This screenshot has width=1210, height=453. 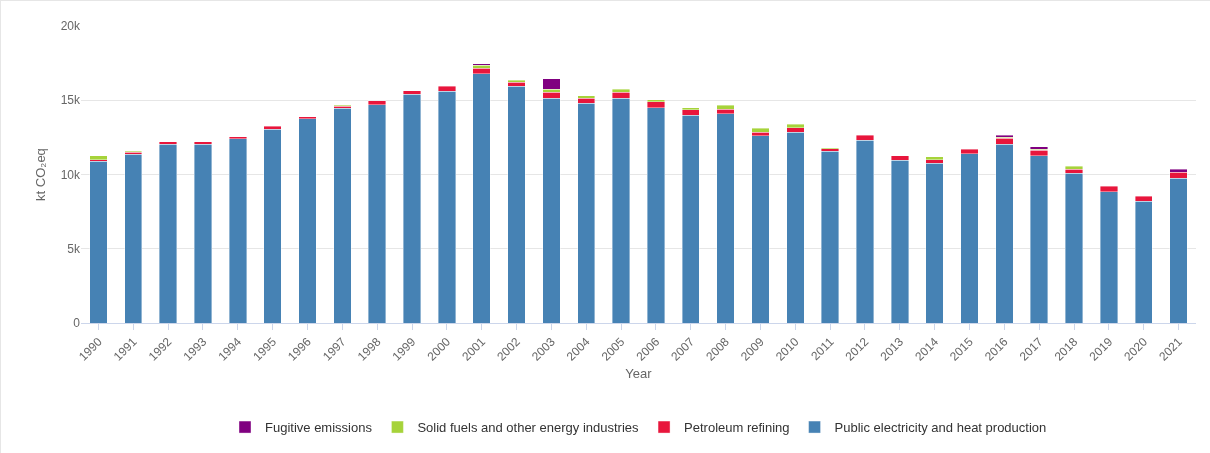 What do you see at coordinates (528, 428) in the screenshot?
I see `legend-label: Solid fuels and other energy industries` at bounding box center [528, 428].